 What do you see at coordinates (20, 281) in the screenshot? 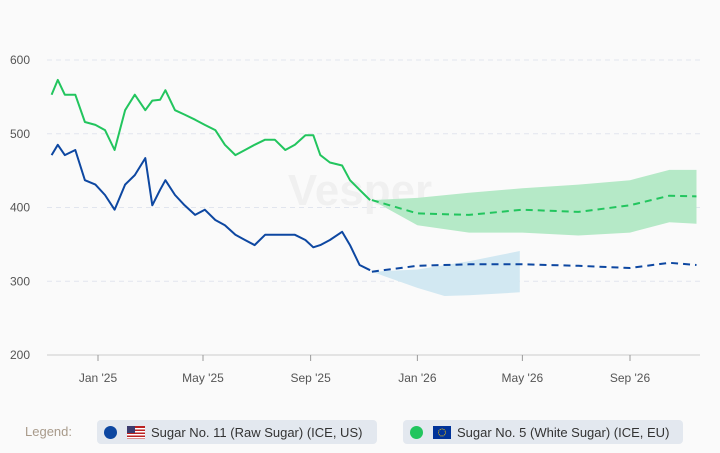
I see `y-tick-label: 300` at bounding box center [20, 281].